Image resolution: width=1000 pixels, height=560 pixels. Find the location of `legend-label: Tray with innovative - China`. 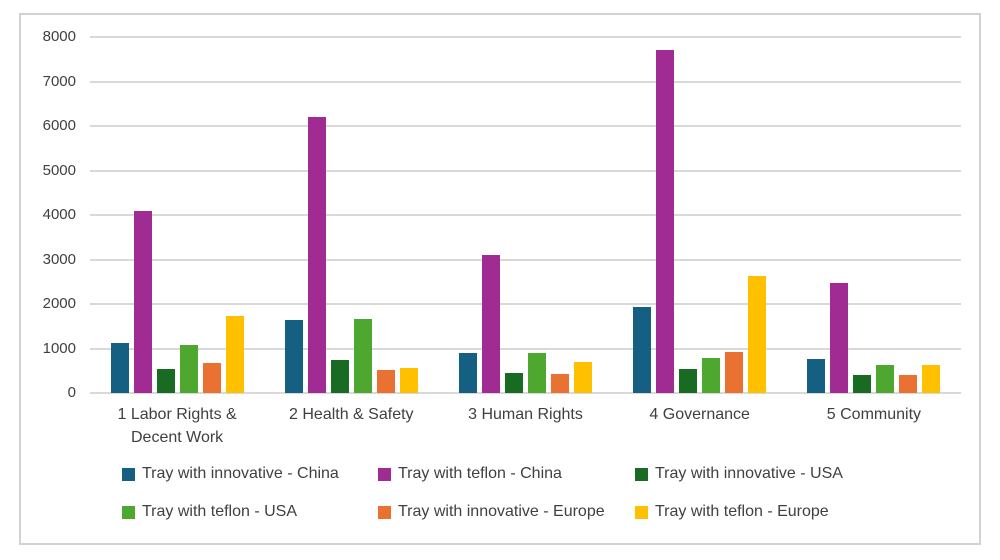

legend-label: Tray with innovative - China is located at coordinates (240, 473).